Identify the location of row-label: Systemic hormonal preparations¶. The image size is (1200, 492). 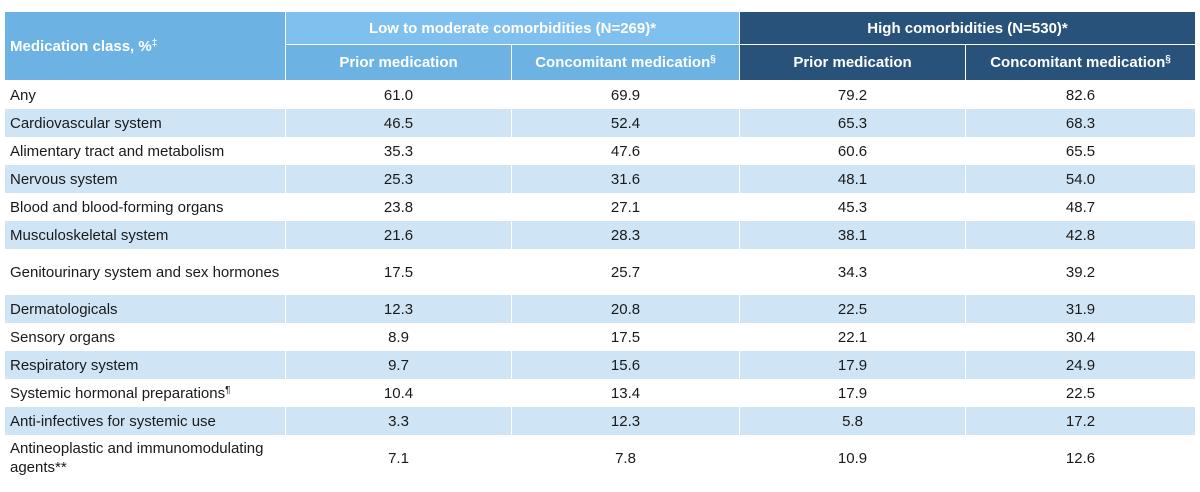
(145, 393).